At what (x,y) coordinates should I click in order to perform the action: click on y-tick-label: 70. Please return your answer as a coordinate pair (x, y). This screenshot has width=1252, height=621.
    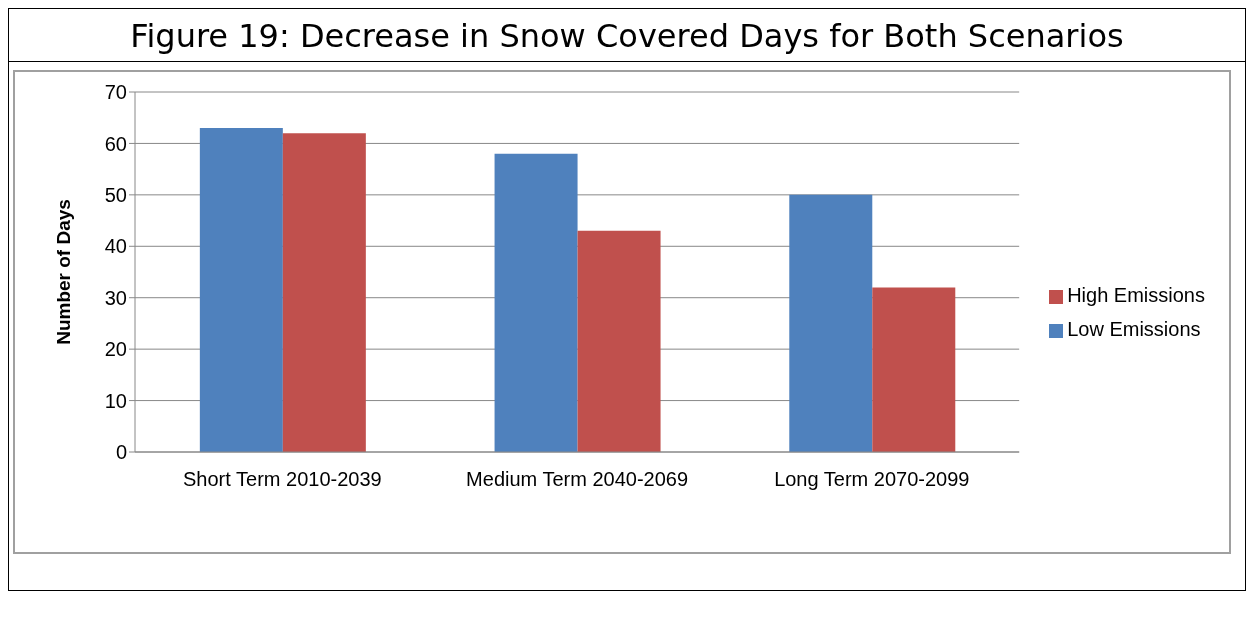
    Looking at the image, I should click on (115, 92).